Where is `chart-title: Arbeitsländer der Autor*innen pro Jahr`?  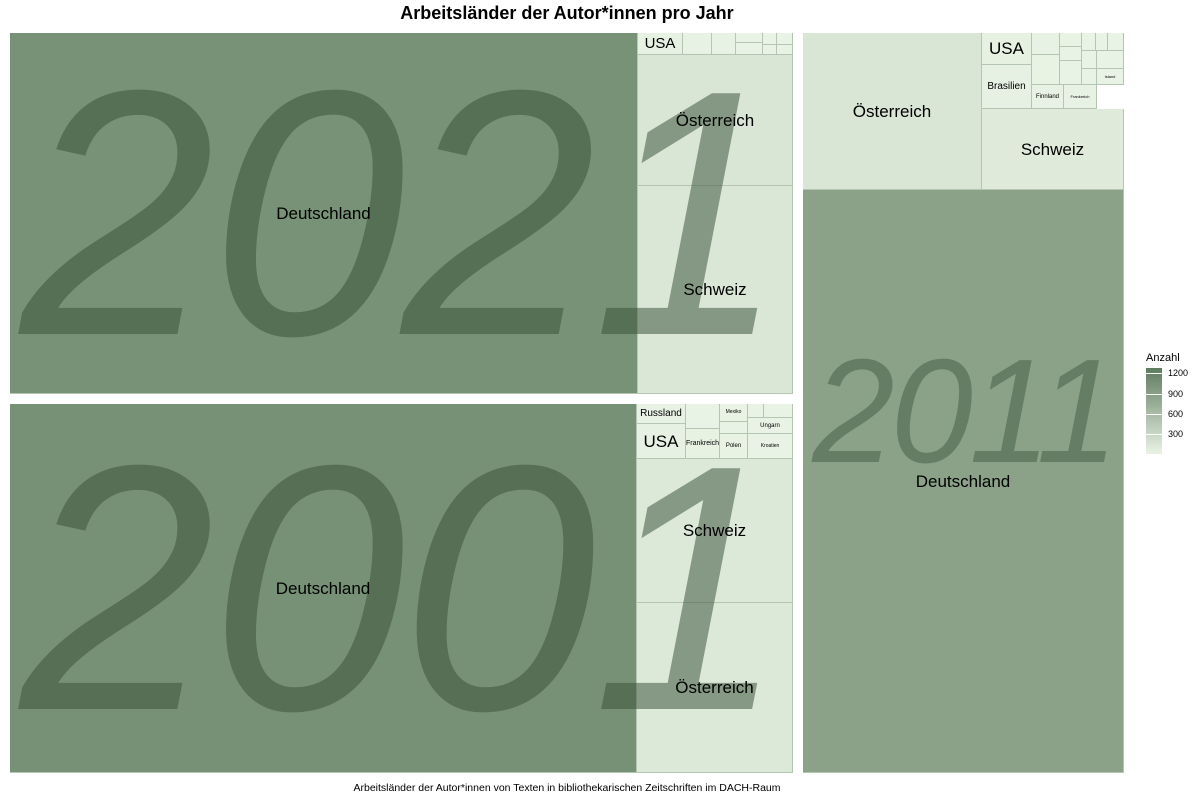
chart-title: Arbeitsländer der Autor*innen pro Jahr is located at coordinates (567, 13).